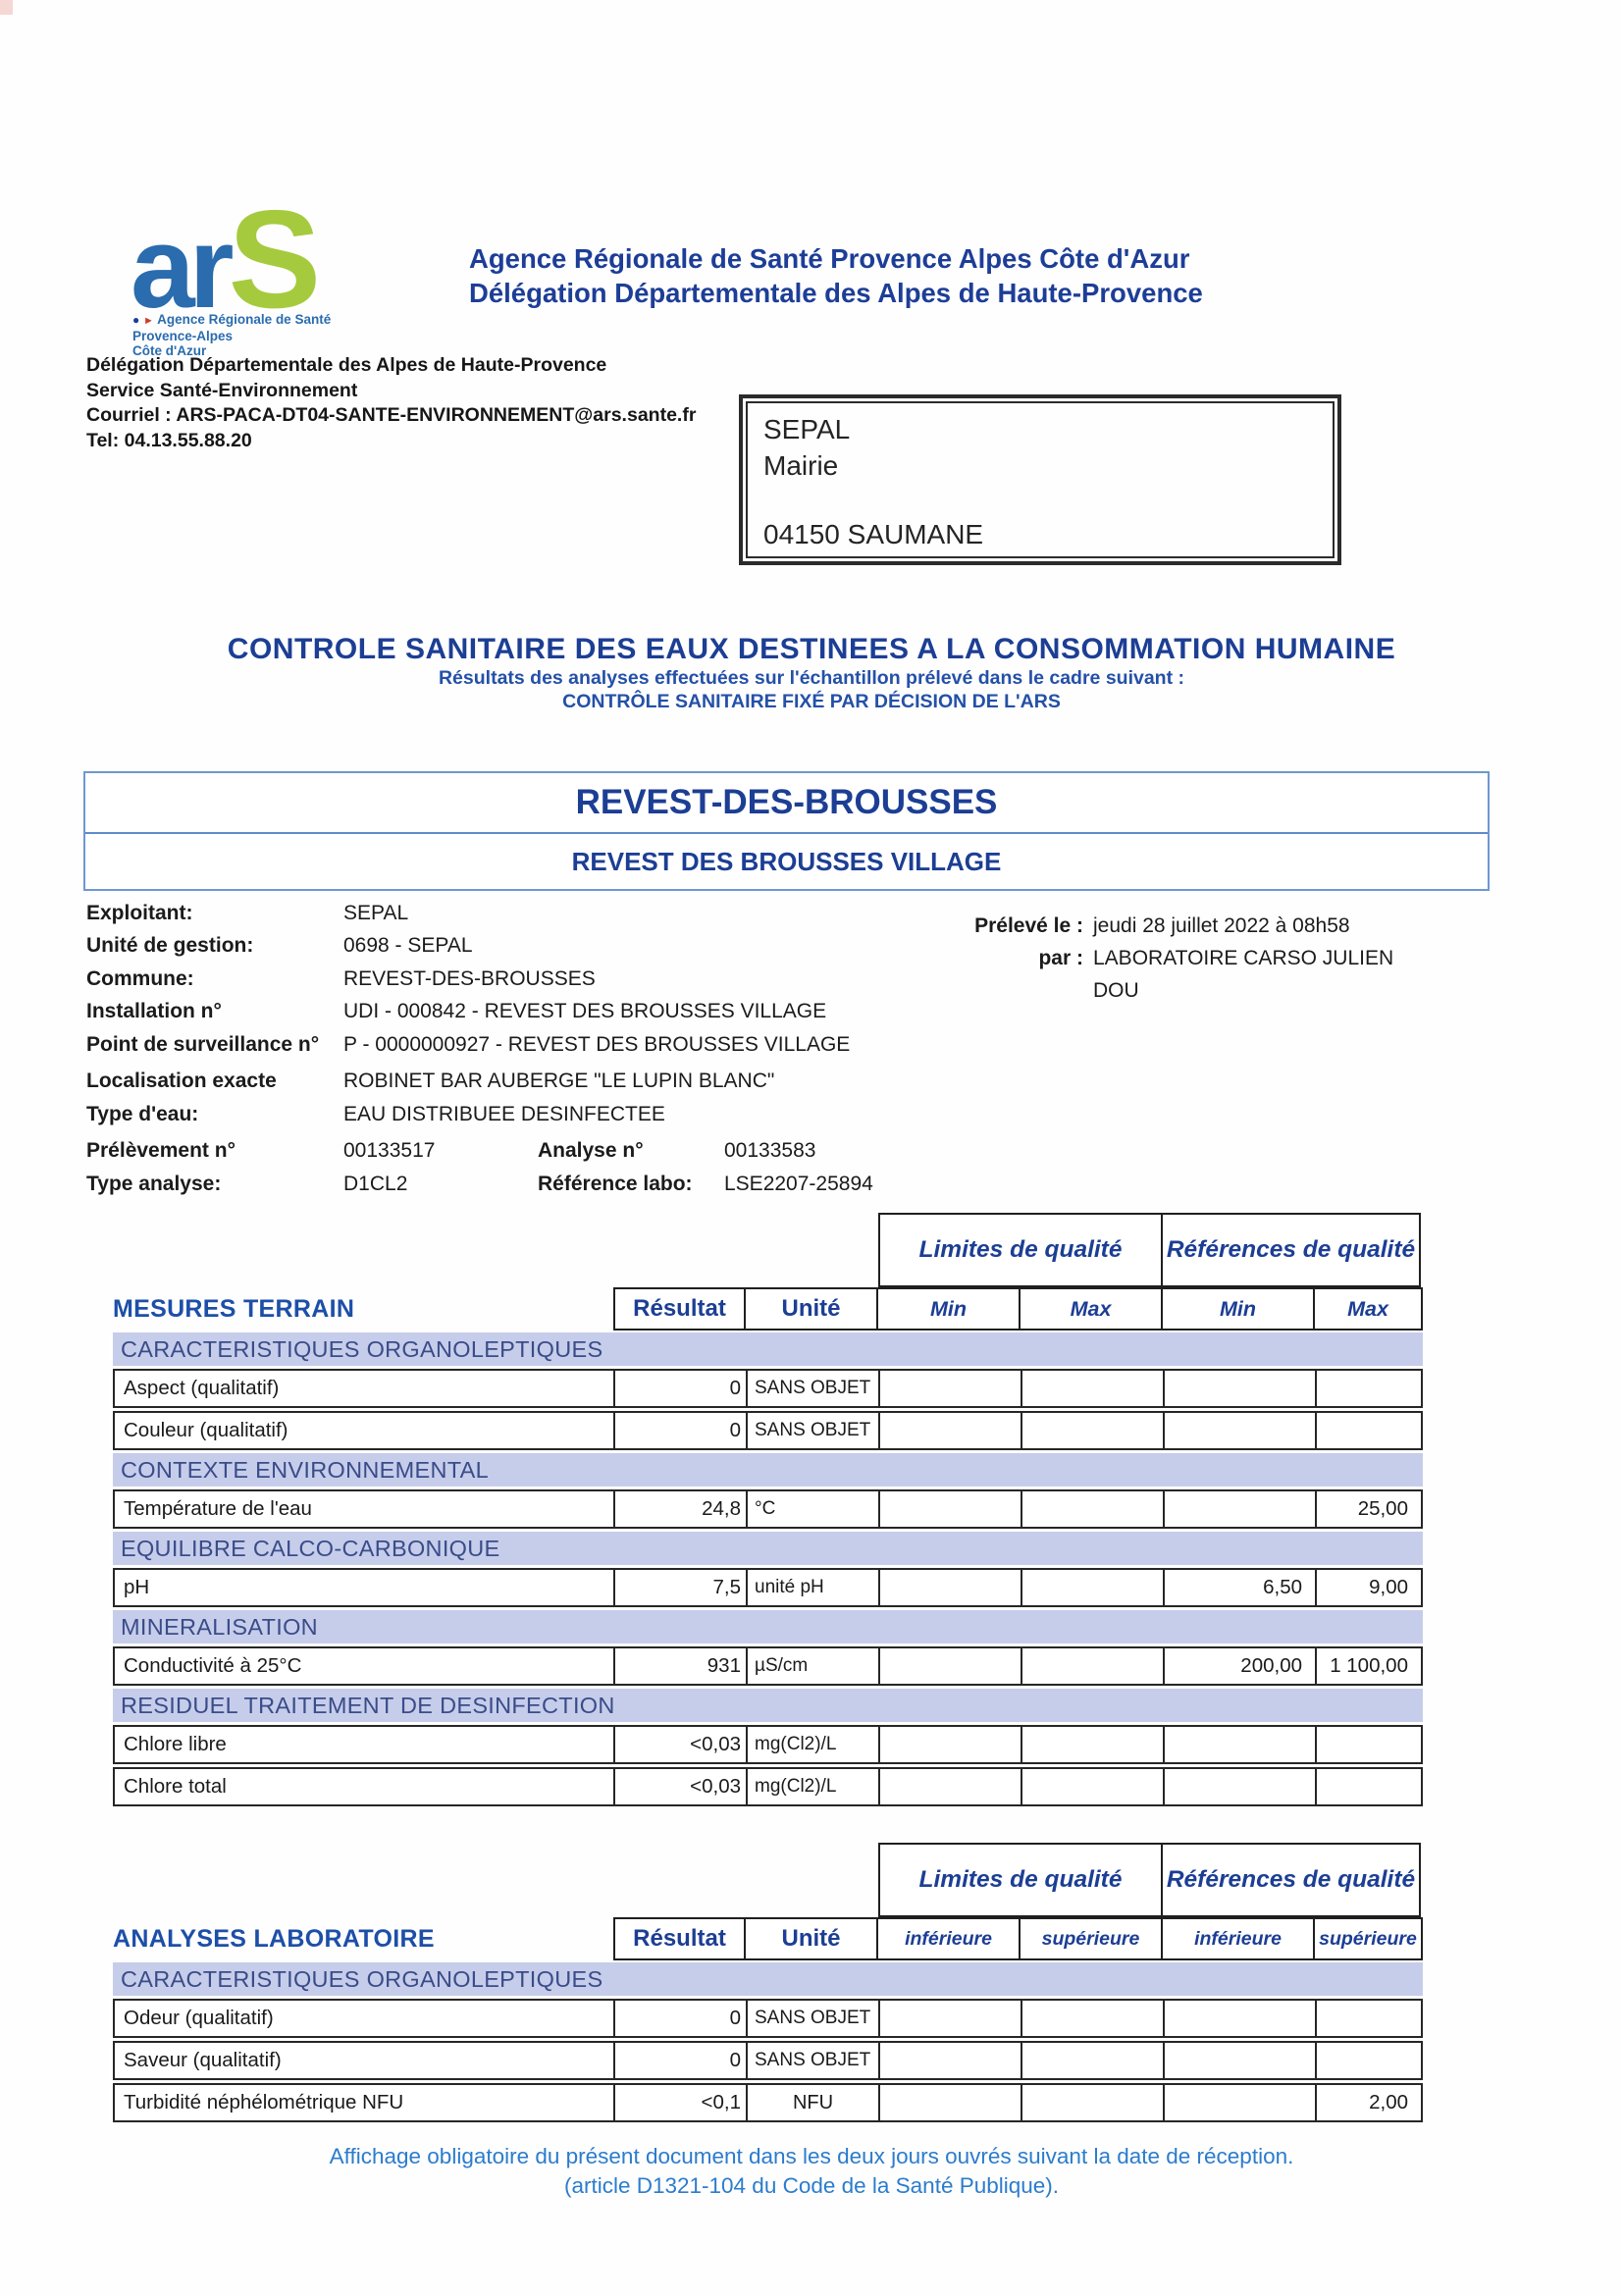 Image resolution: width=1623 pixels, height=2296 pixels. What do you see at coordinates (408, 946) in the screenshot?
I see `unite-value: 0698 - SEPAL` at bounding box center [408, 946].